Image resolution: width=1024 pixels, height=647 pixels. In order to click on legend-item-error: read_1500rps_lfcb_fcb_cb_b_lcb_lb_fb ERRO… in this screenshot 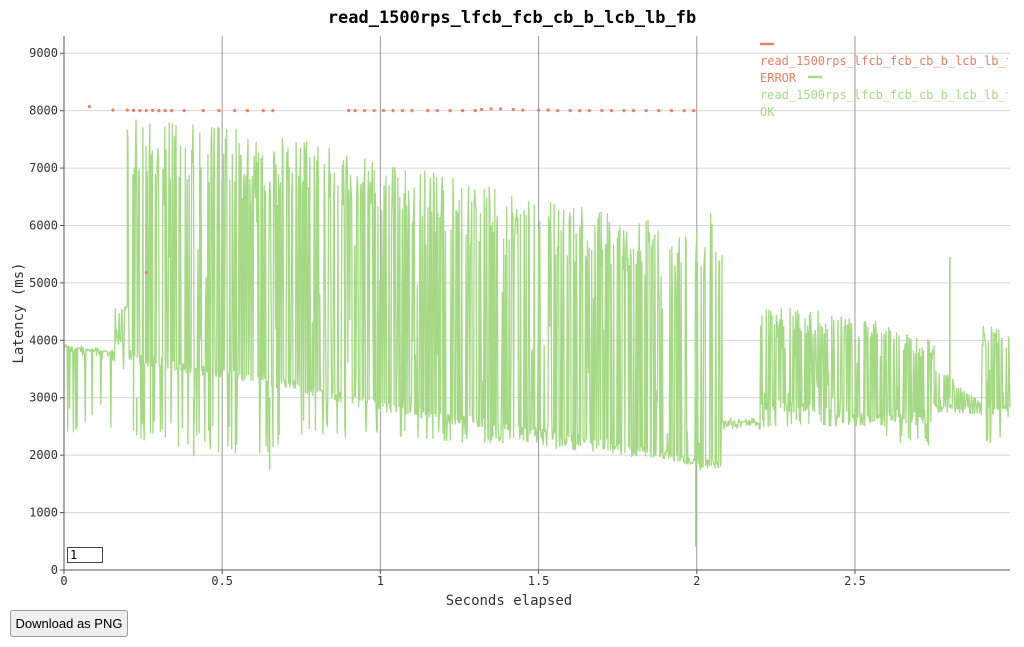, I will do `click(890, 69)`.